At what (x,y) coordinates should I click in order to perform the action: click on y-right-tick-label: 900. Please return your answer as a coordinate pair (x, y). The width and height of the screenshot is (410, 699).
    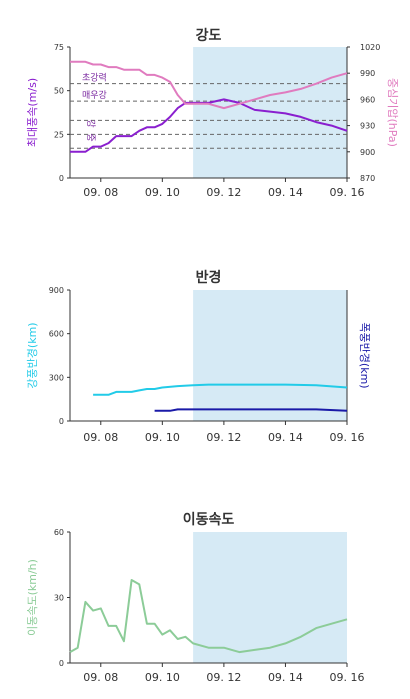
    Looking at the image, I should click on (367, 152).